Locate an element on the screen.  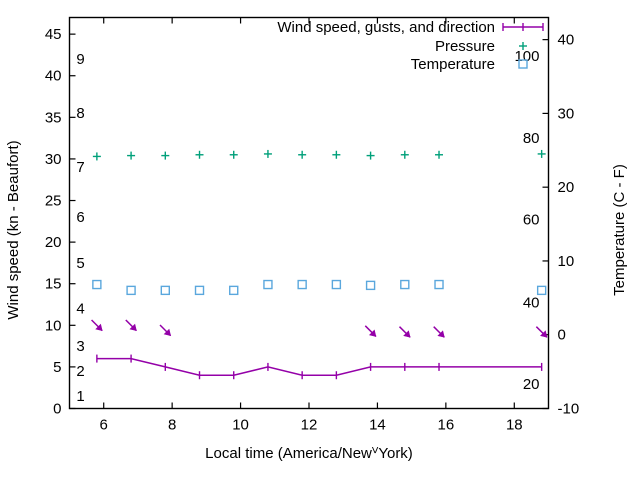
series-temperature is located at coordinates (319, 287).